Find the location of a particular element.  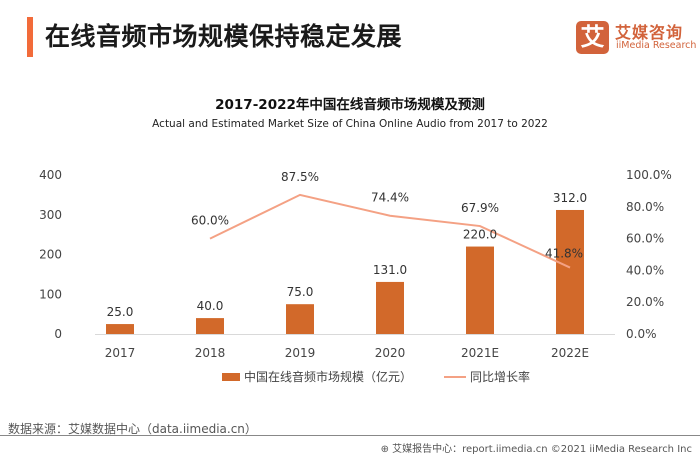

y-left-tick-label: 100 is located at coordinates (50, 294).